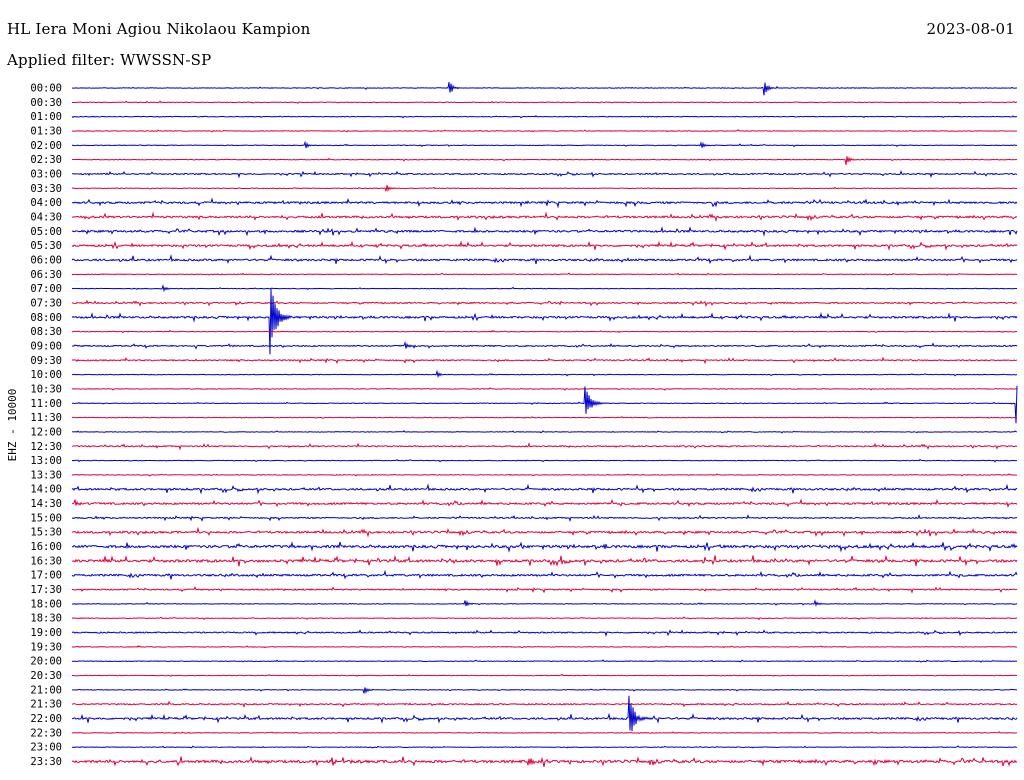 This screenshot has width=1024, height=780. Describe the element at coordinates (46, 289) in the screenshot. I see `row-time-label: 07:00` at that location.